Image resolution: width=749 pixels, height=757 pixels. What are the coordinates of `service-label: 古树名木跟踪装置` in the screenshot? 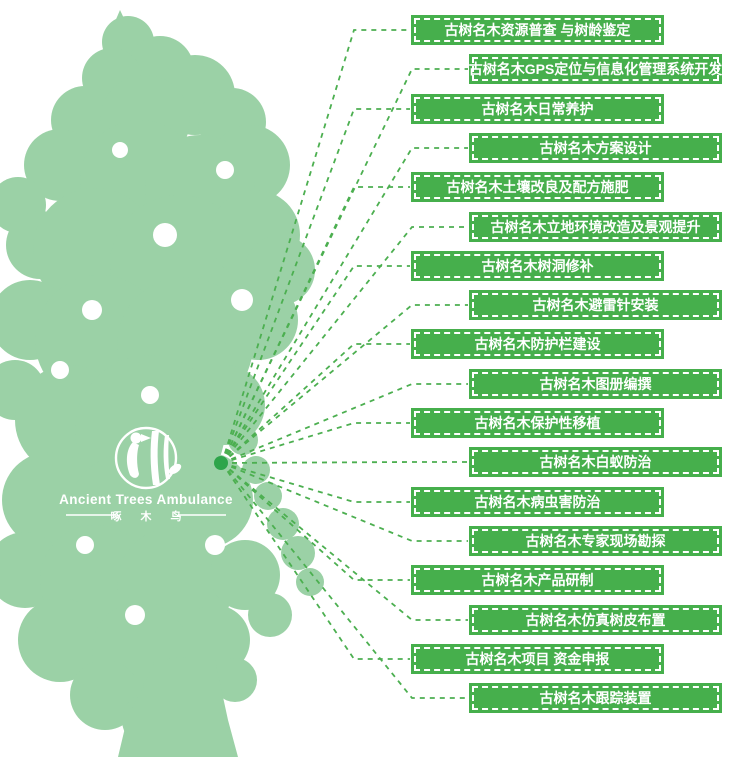 It's located at (595, 698).